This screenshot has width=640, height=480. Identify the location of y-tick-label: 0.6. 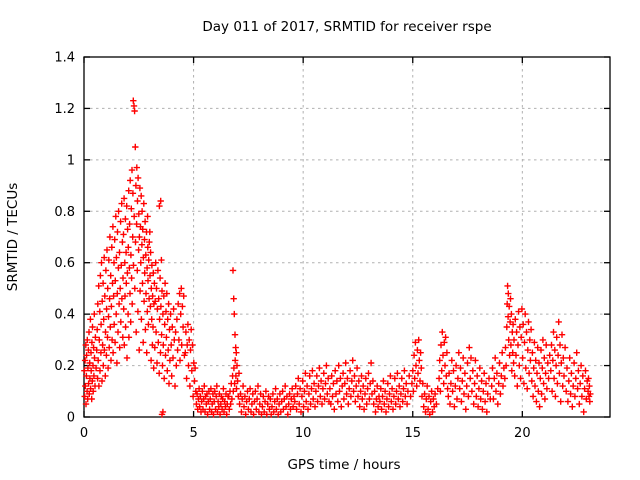
(64, 263).